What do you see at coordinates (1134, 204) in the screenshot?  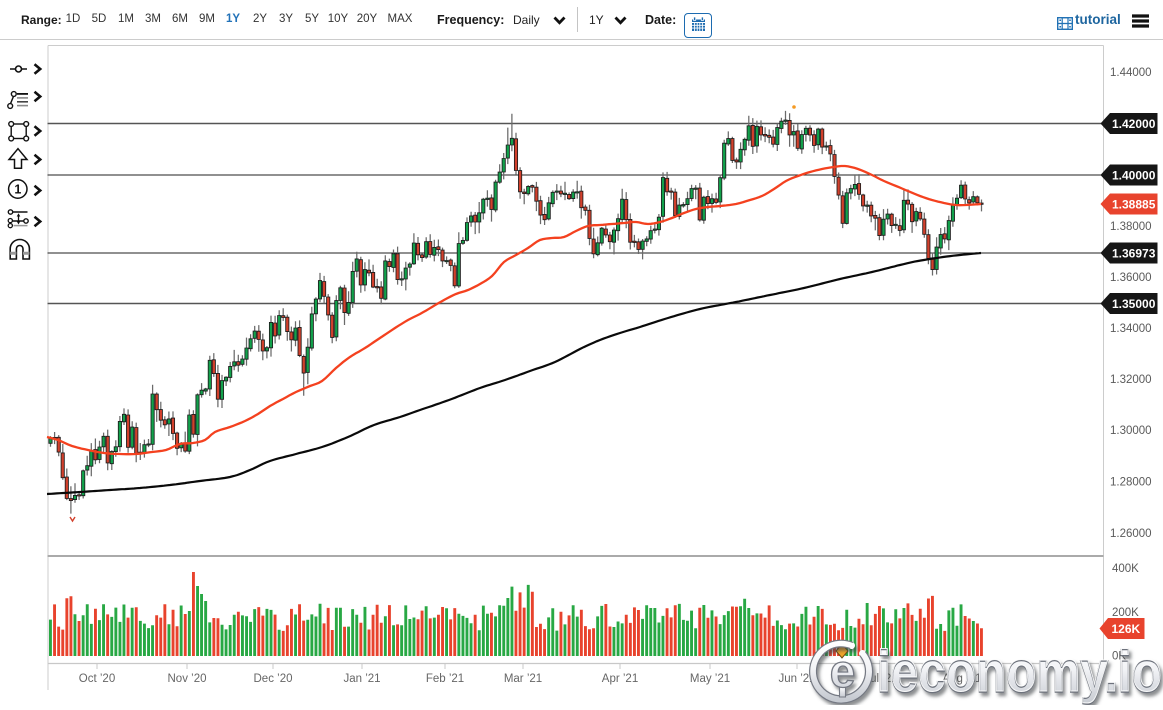 I see `svg-text: 1.38885` at bounding box center [1134, 204].